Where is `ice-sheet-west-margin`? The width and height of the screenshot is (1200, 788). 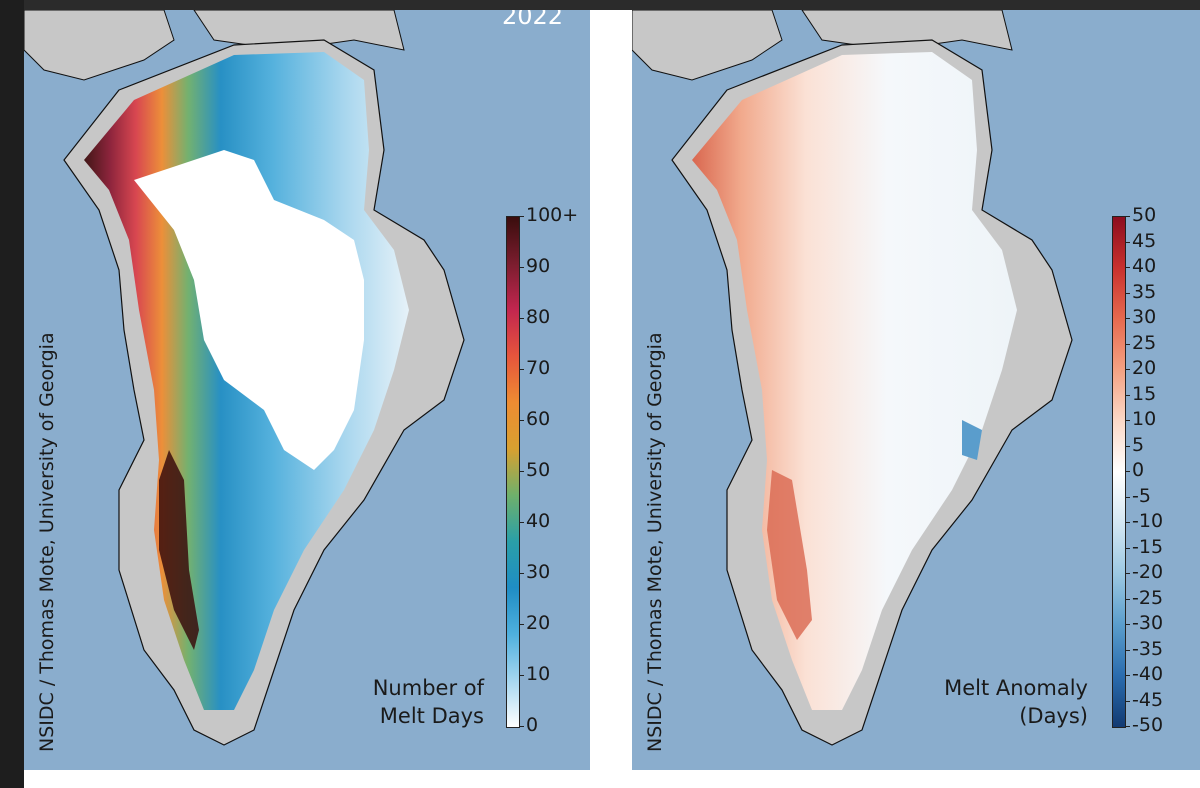 ice-sheet-west-margin is located at coordinates (179, 550).